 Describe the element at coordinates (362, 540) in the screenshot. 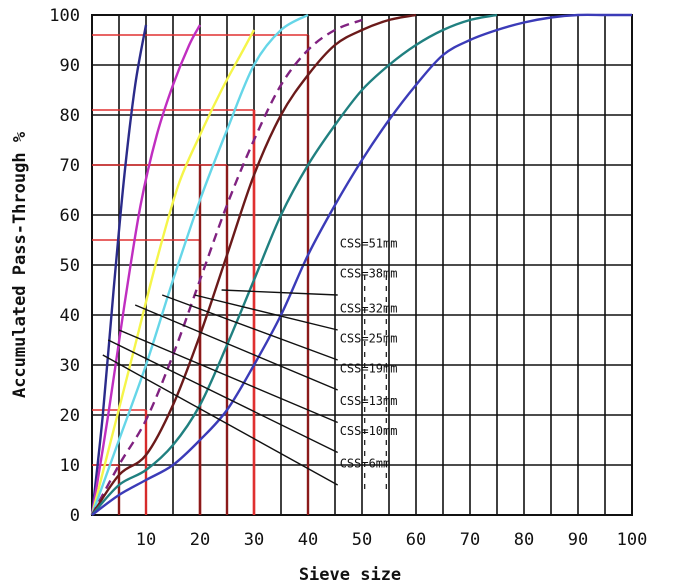

I see `x-tick-label: 50` at that location.